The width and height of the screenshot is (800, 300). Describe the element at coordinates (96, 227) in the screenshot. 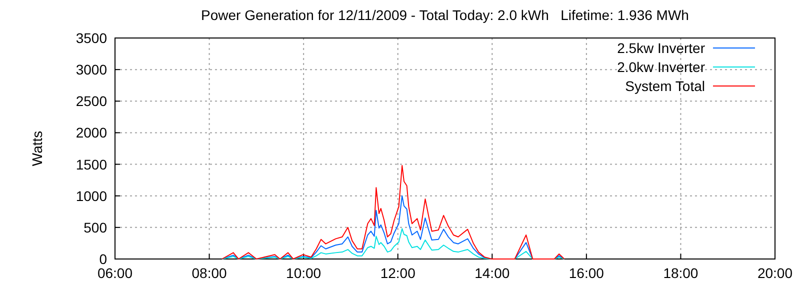

I see `y-tick-label: 500` at that location.